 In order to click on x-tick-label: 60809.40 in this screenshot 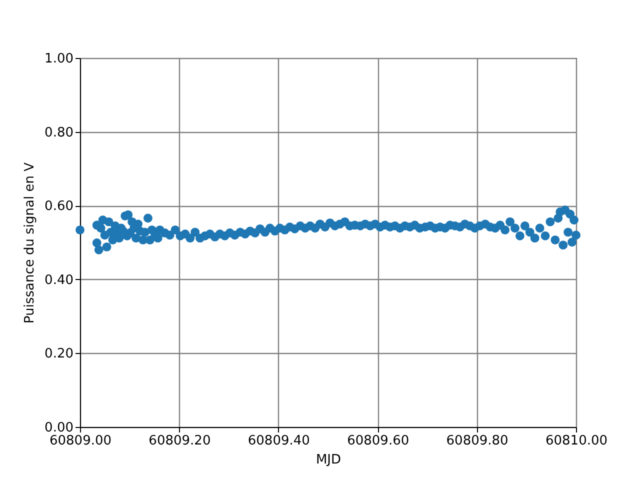, I will do `click(279, 441)`.